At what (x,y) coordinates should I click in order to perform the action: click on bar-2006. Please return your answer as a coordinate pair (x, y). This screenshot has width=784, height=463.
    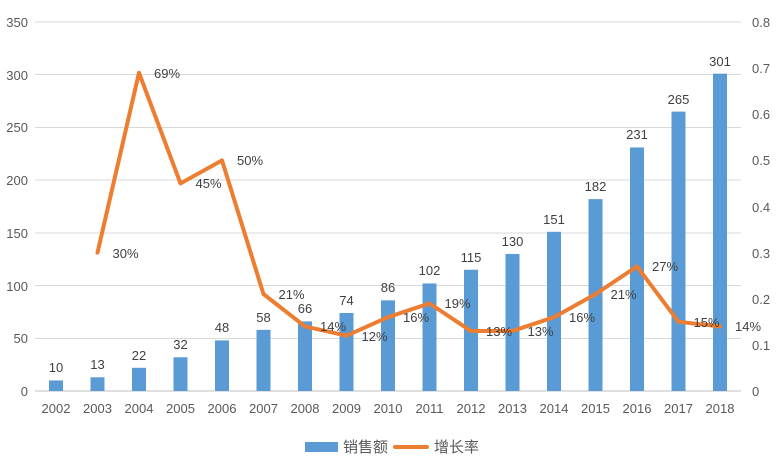
    Looking at the image, I should click on (222, 365).